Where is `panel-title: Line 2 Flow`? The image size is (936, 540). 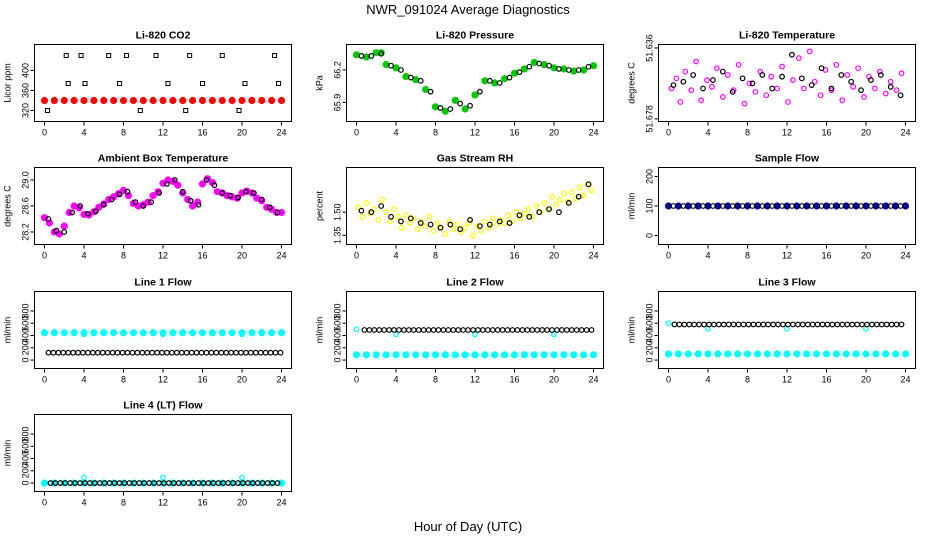
panel-title: Line 2 Flow is located at coordinates (475, 283).